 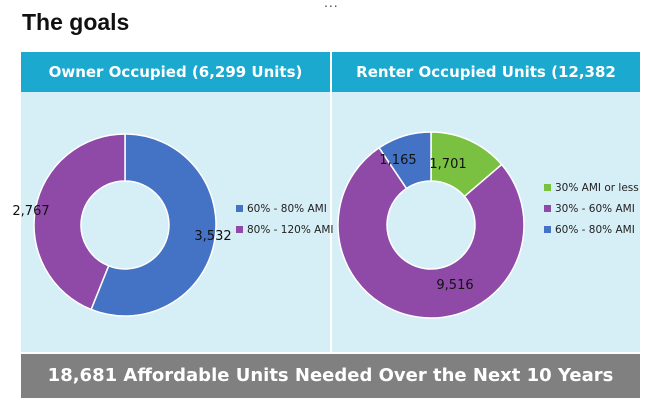 I want to click on page-title: The goals, so click(x=76, y=22).